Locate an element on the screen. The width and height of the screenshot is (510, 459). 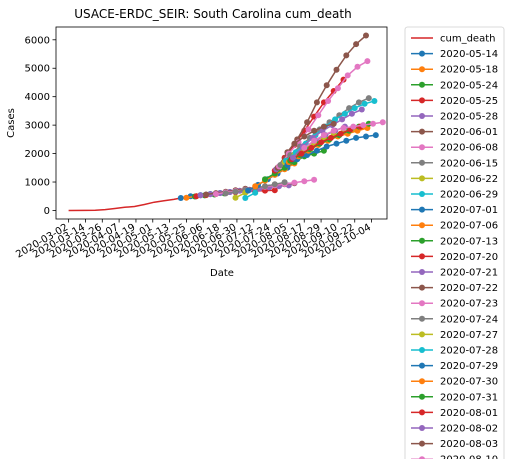
legend-entry: 2020-08-01 is located at coordinates (454, 413).